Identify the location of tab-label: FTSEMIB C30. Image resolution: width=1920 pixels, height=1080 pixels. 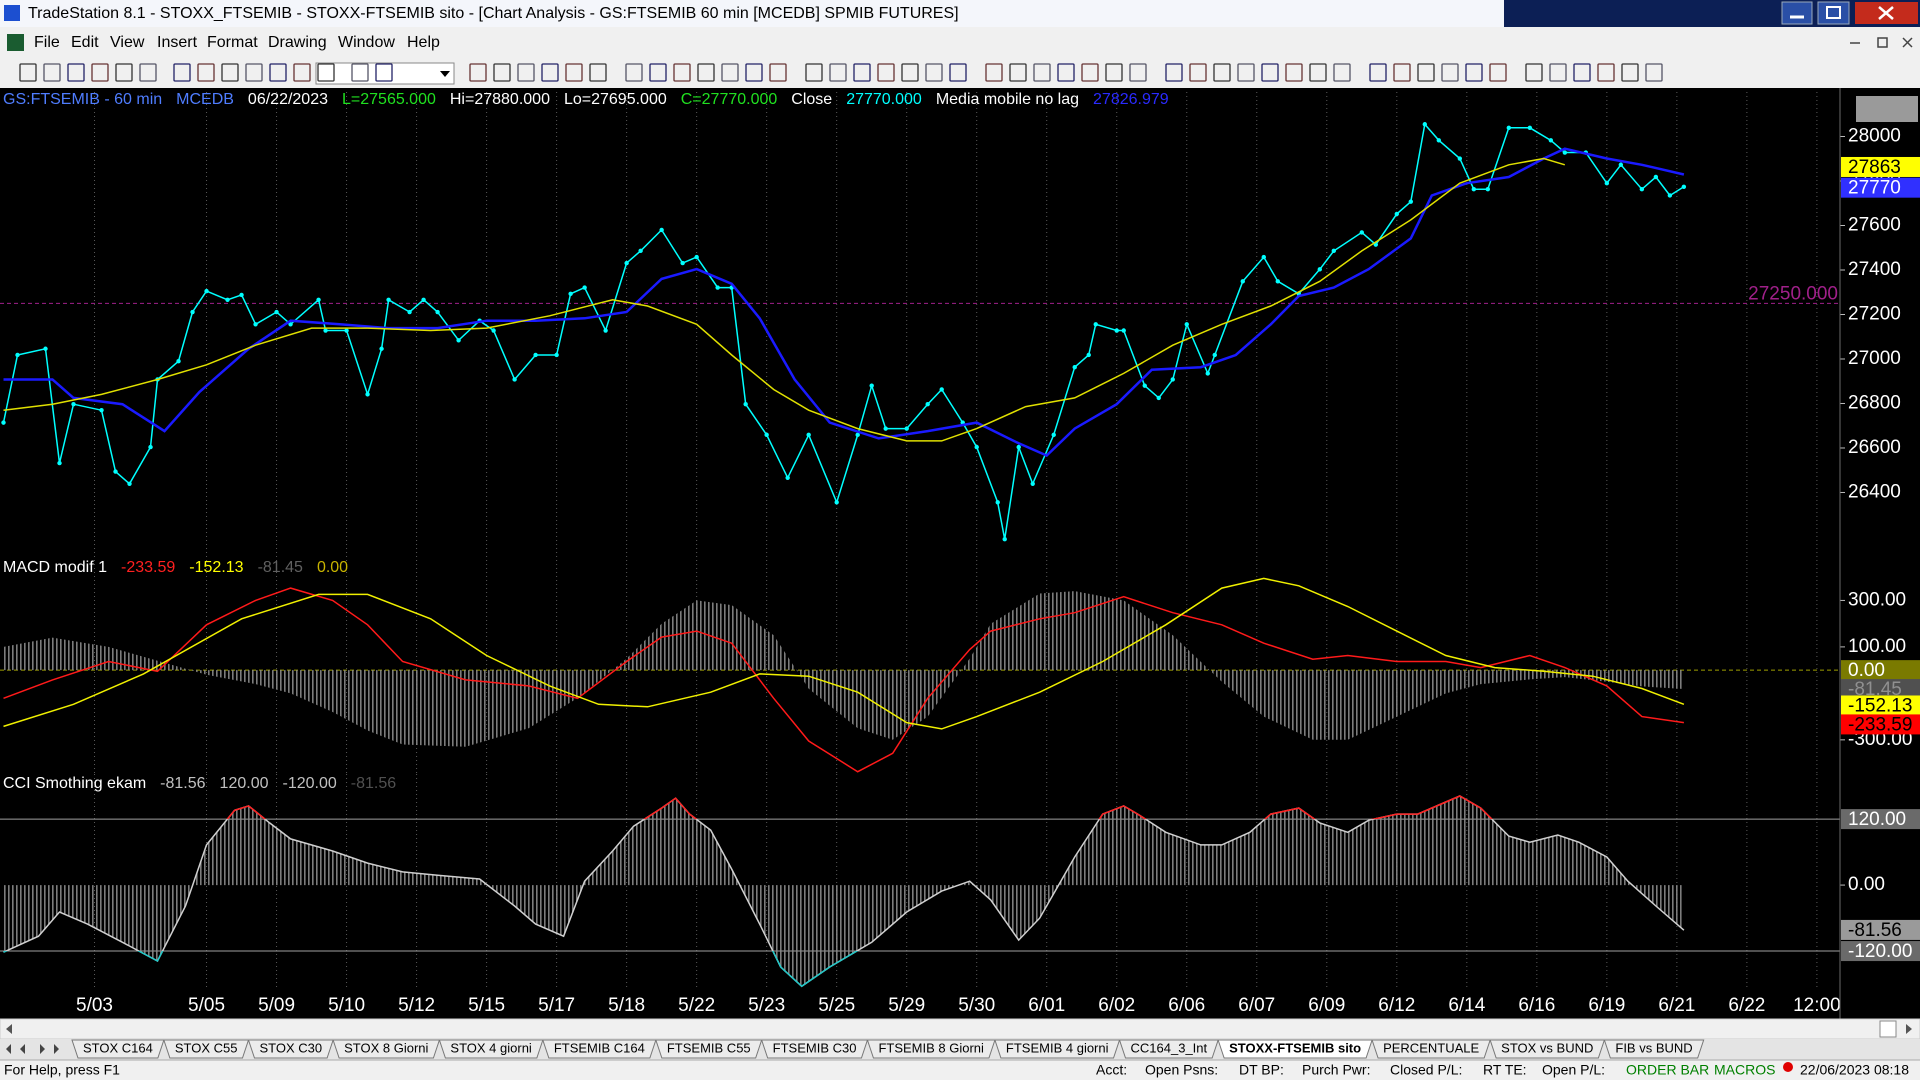
(815, 1047).